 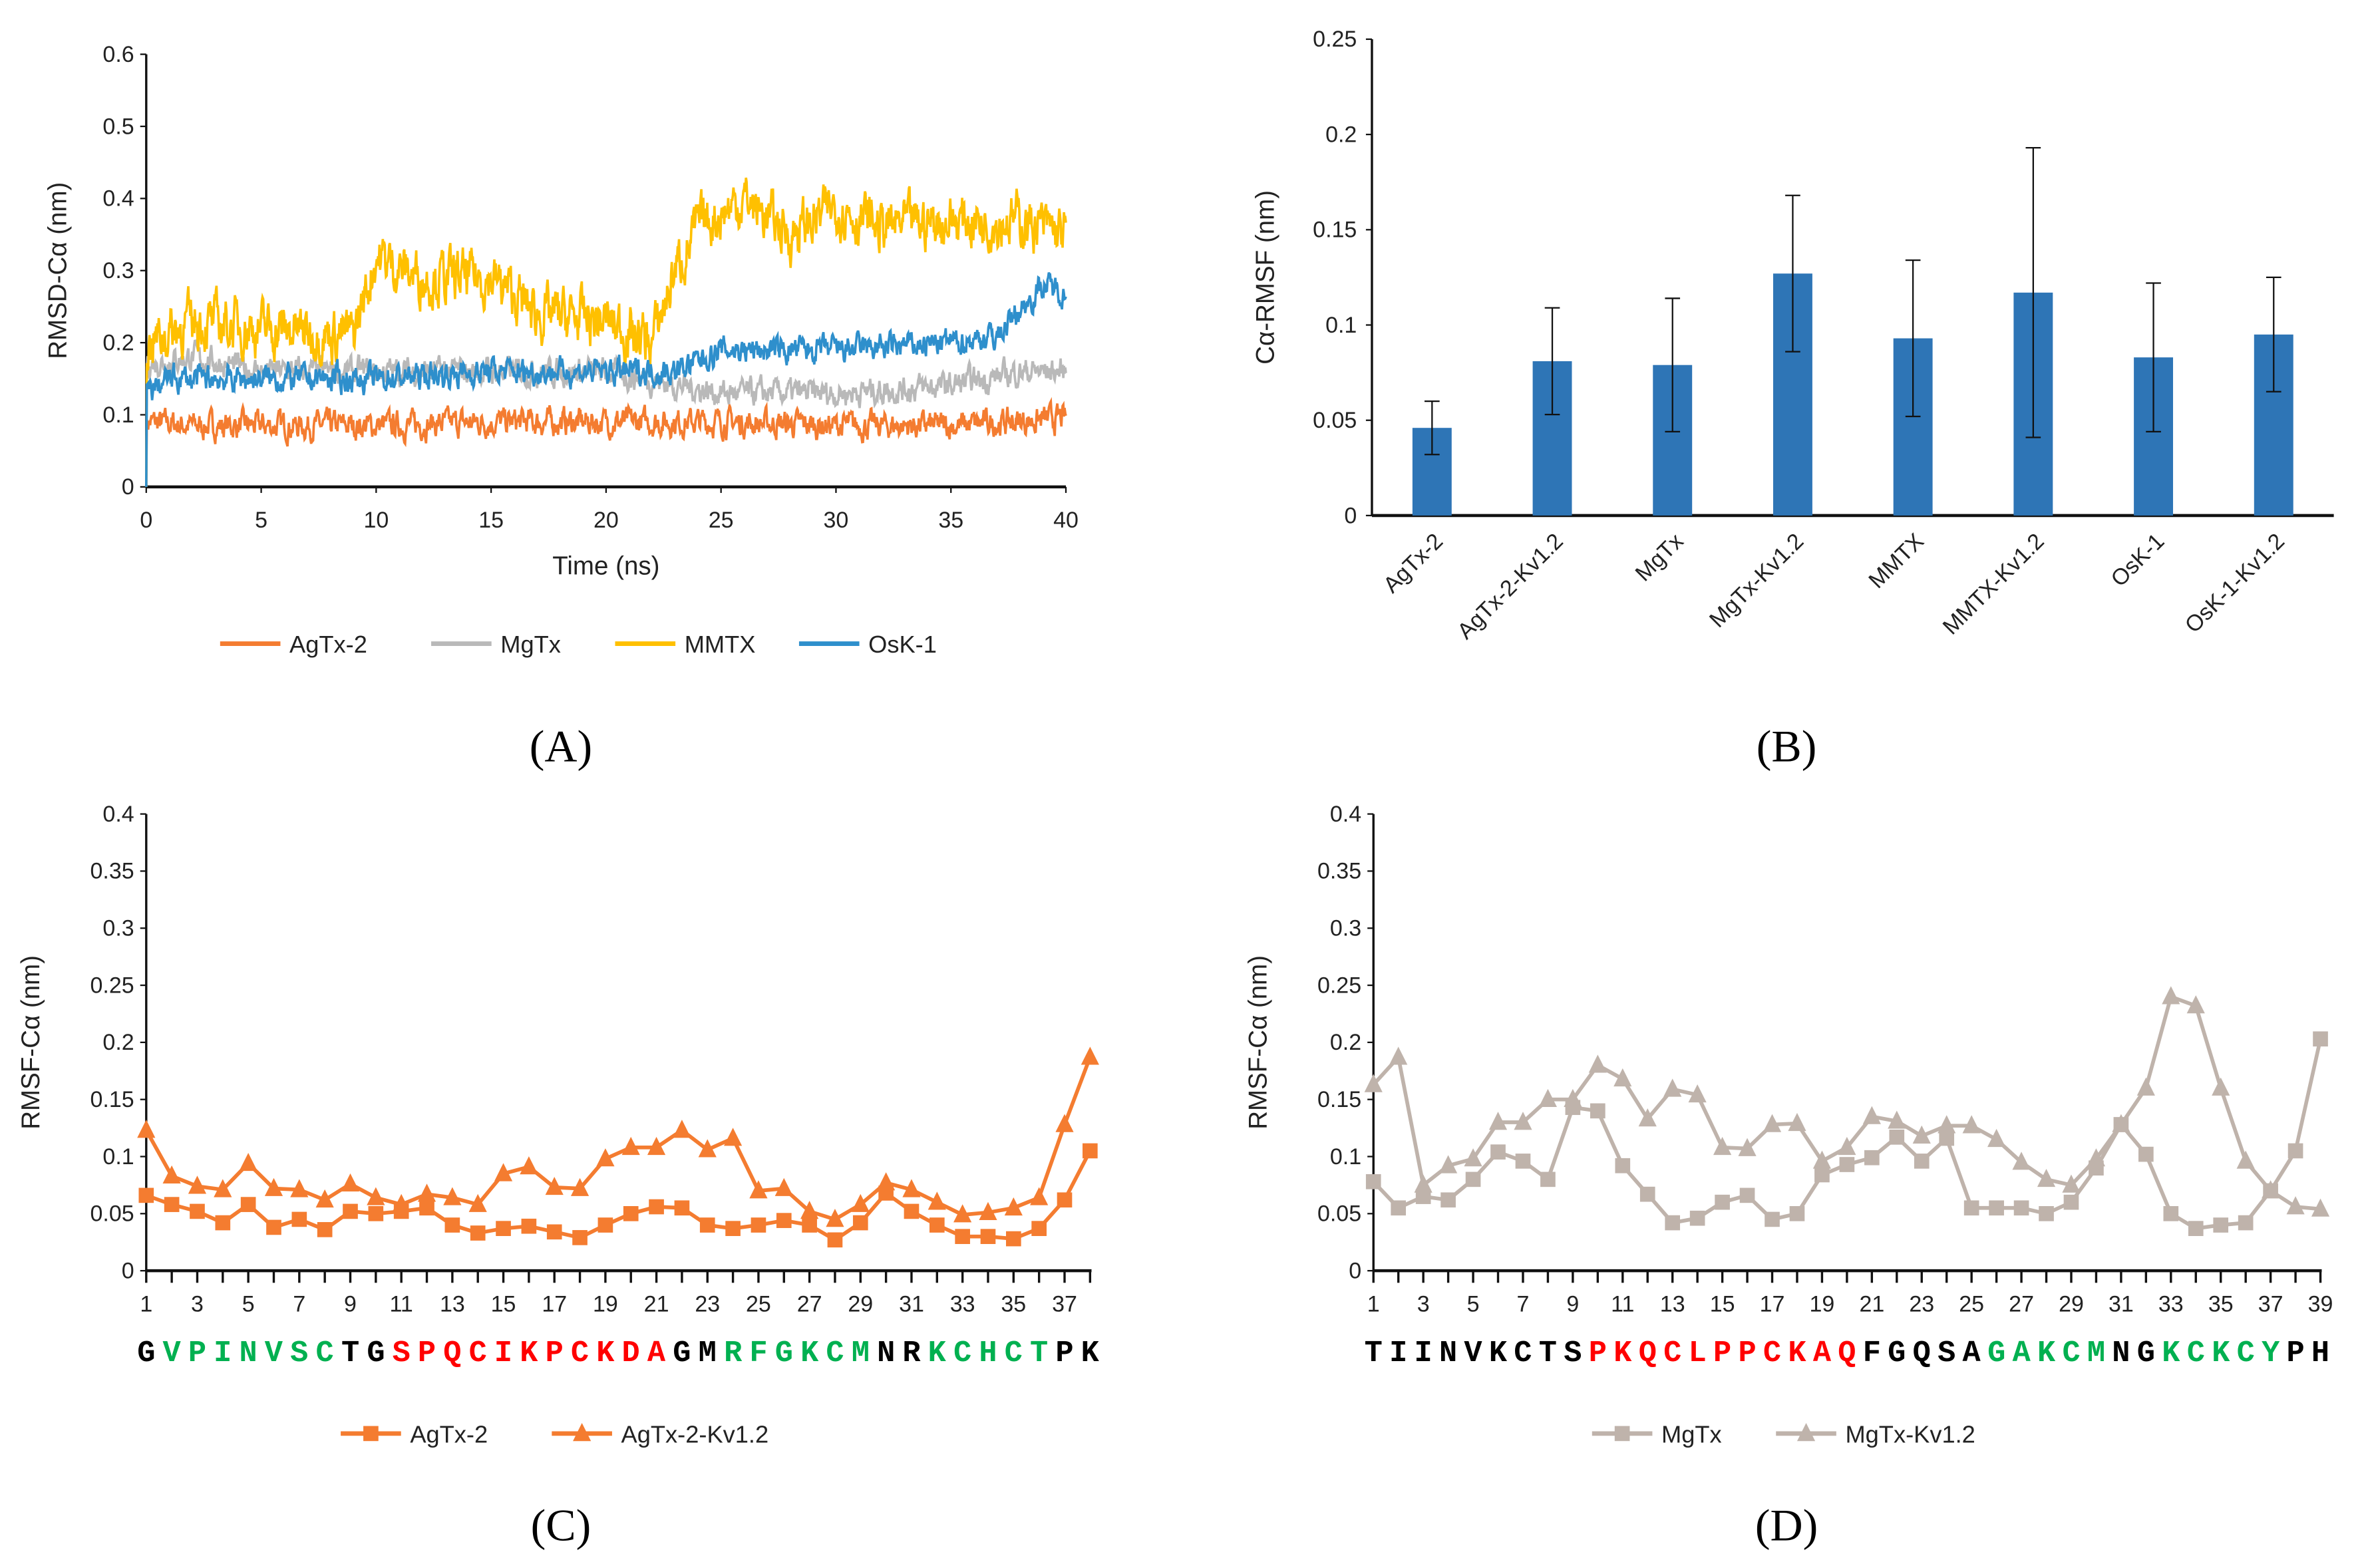 I want to click on legend-label: MMTX, so click(x=720, y=644).